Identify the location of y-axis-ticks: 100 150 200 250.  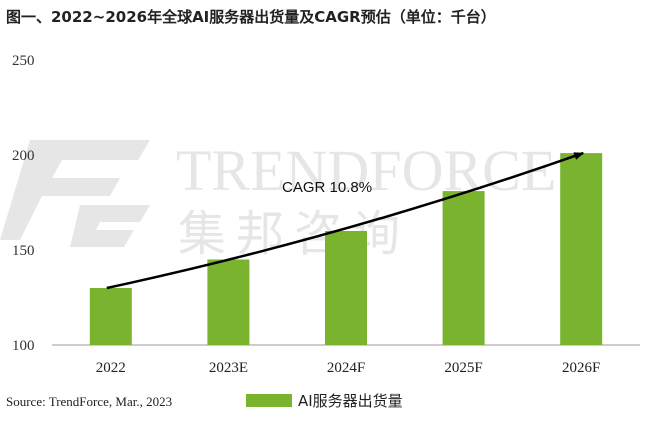
(23, 203).